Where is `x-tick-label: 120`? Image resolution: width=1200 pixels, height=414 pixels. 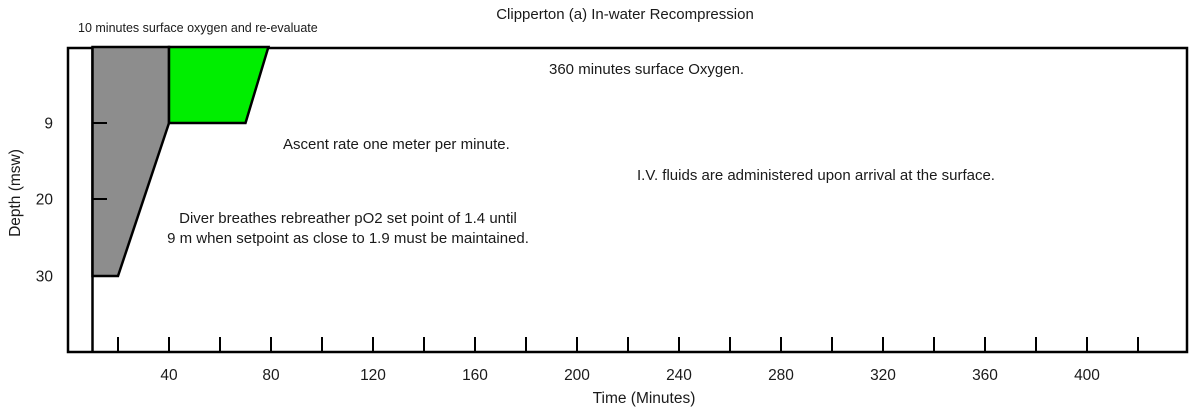
x-tick-label: 120 is located at coordinates (373, 375).